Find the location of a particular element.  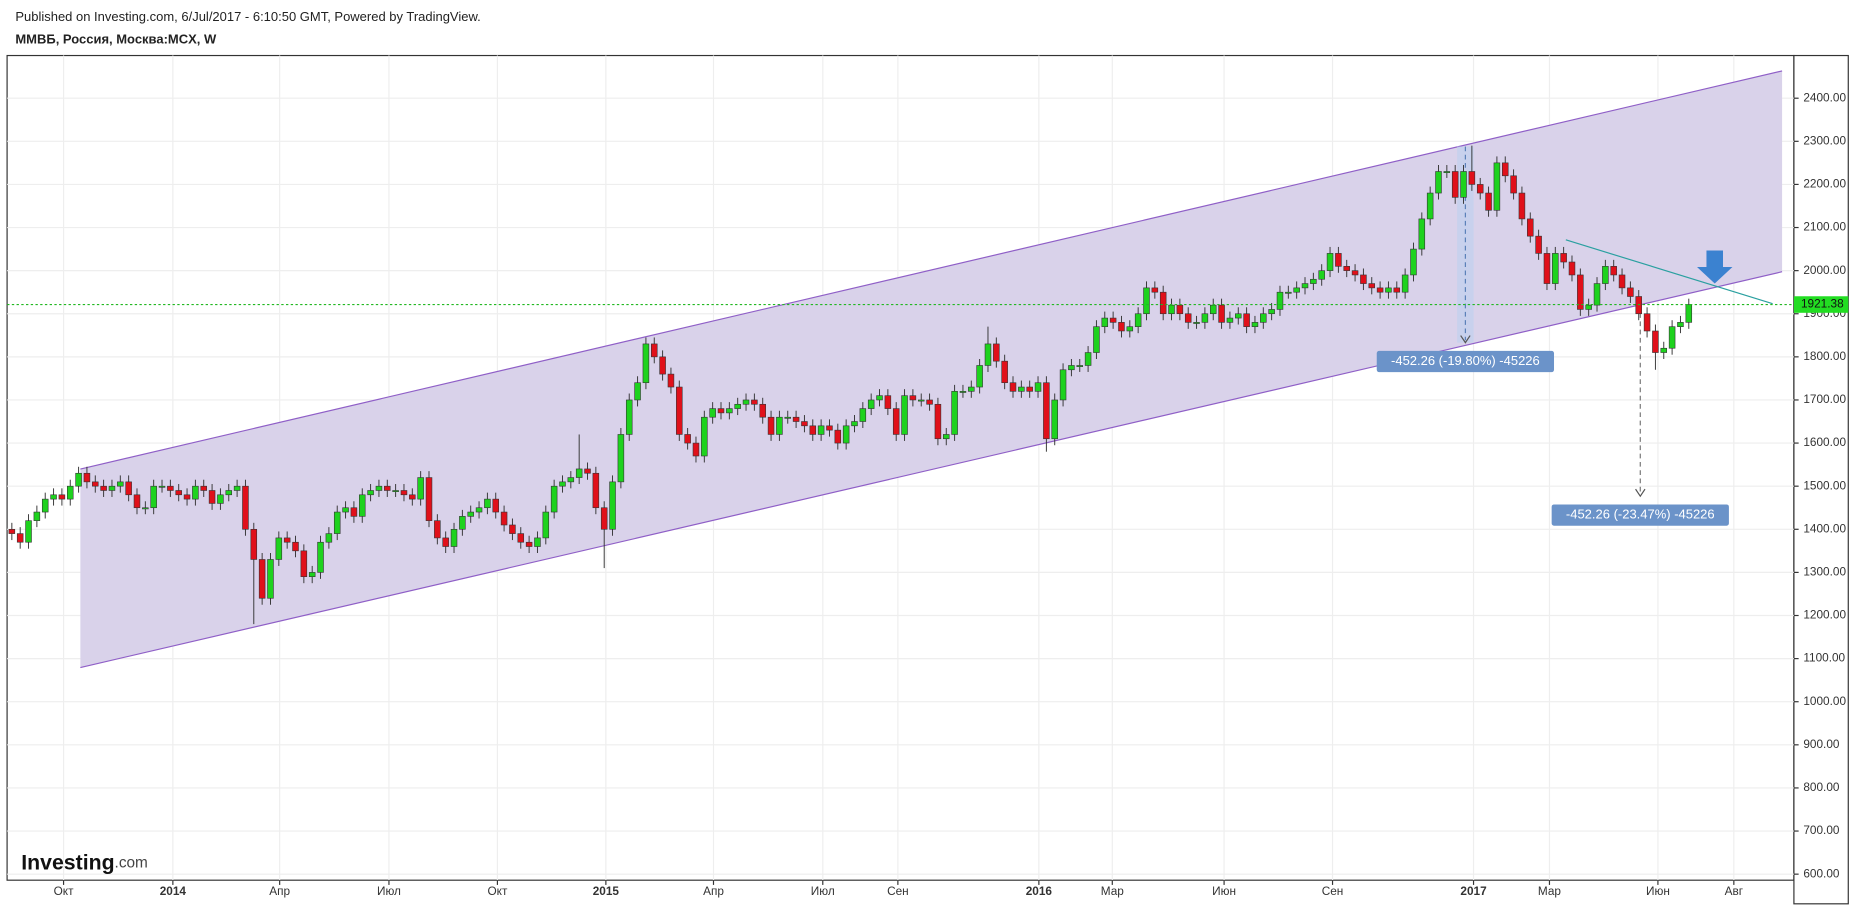

x-tick-label: Апр is located at coordinates (713, 891).